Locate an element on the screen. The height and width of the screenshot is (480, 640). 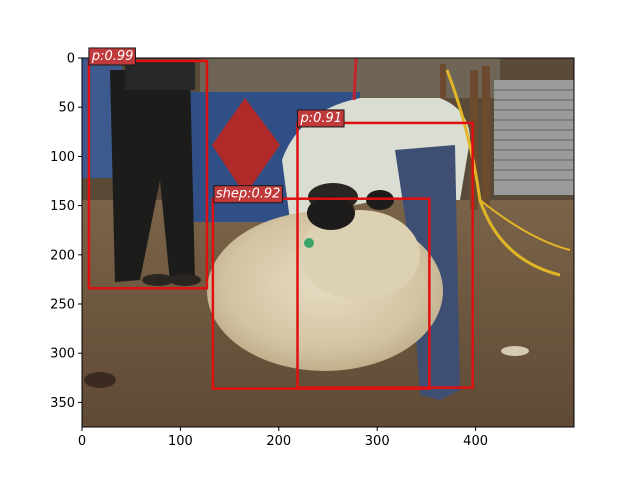
y-tick-label: 150 is located at coordinates (62, 206).